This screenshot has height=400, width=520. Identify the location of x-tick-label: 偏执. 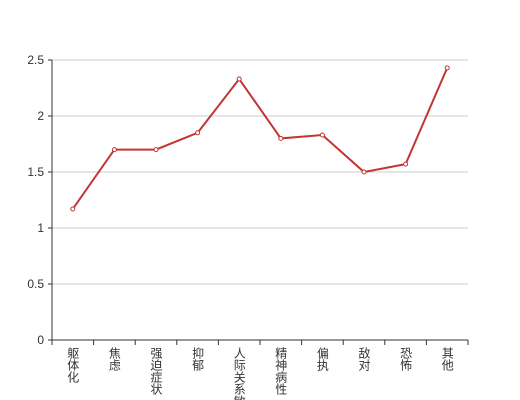
(322, 359).